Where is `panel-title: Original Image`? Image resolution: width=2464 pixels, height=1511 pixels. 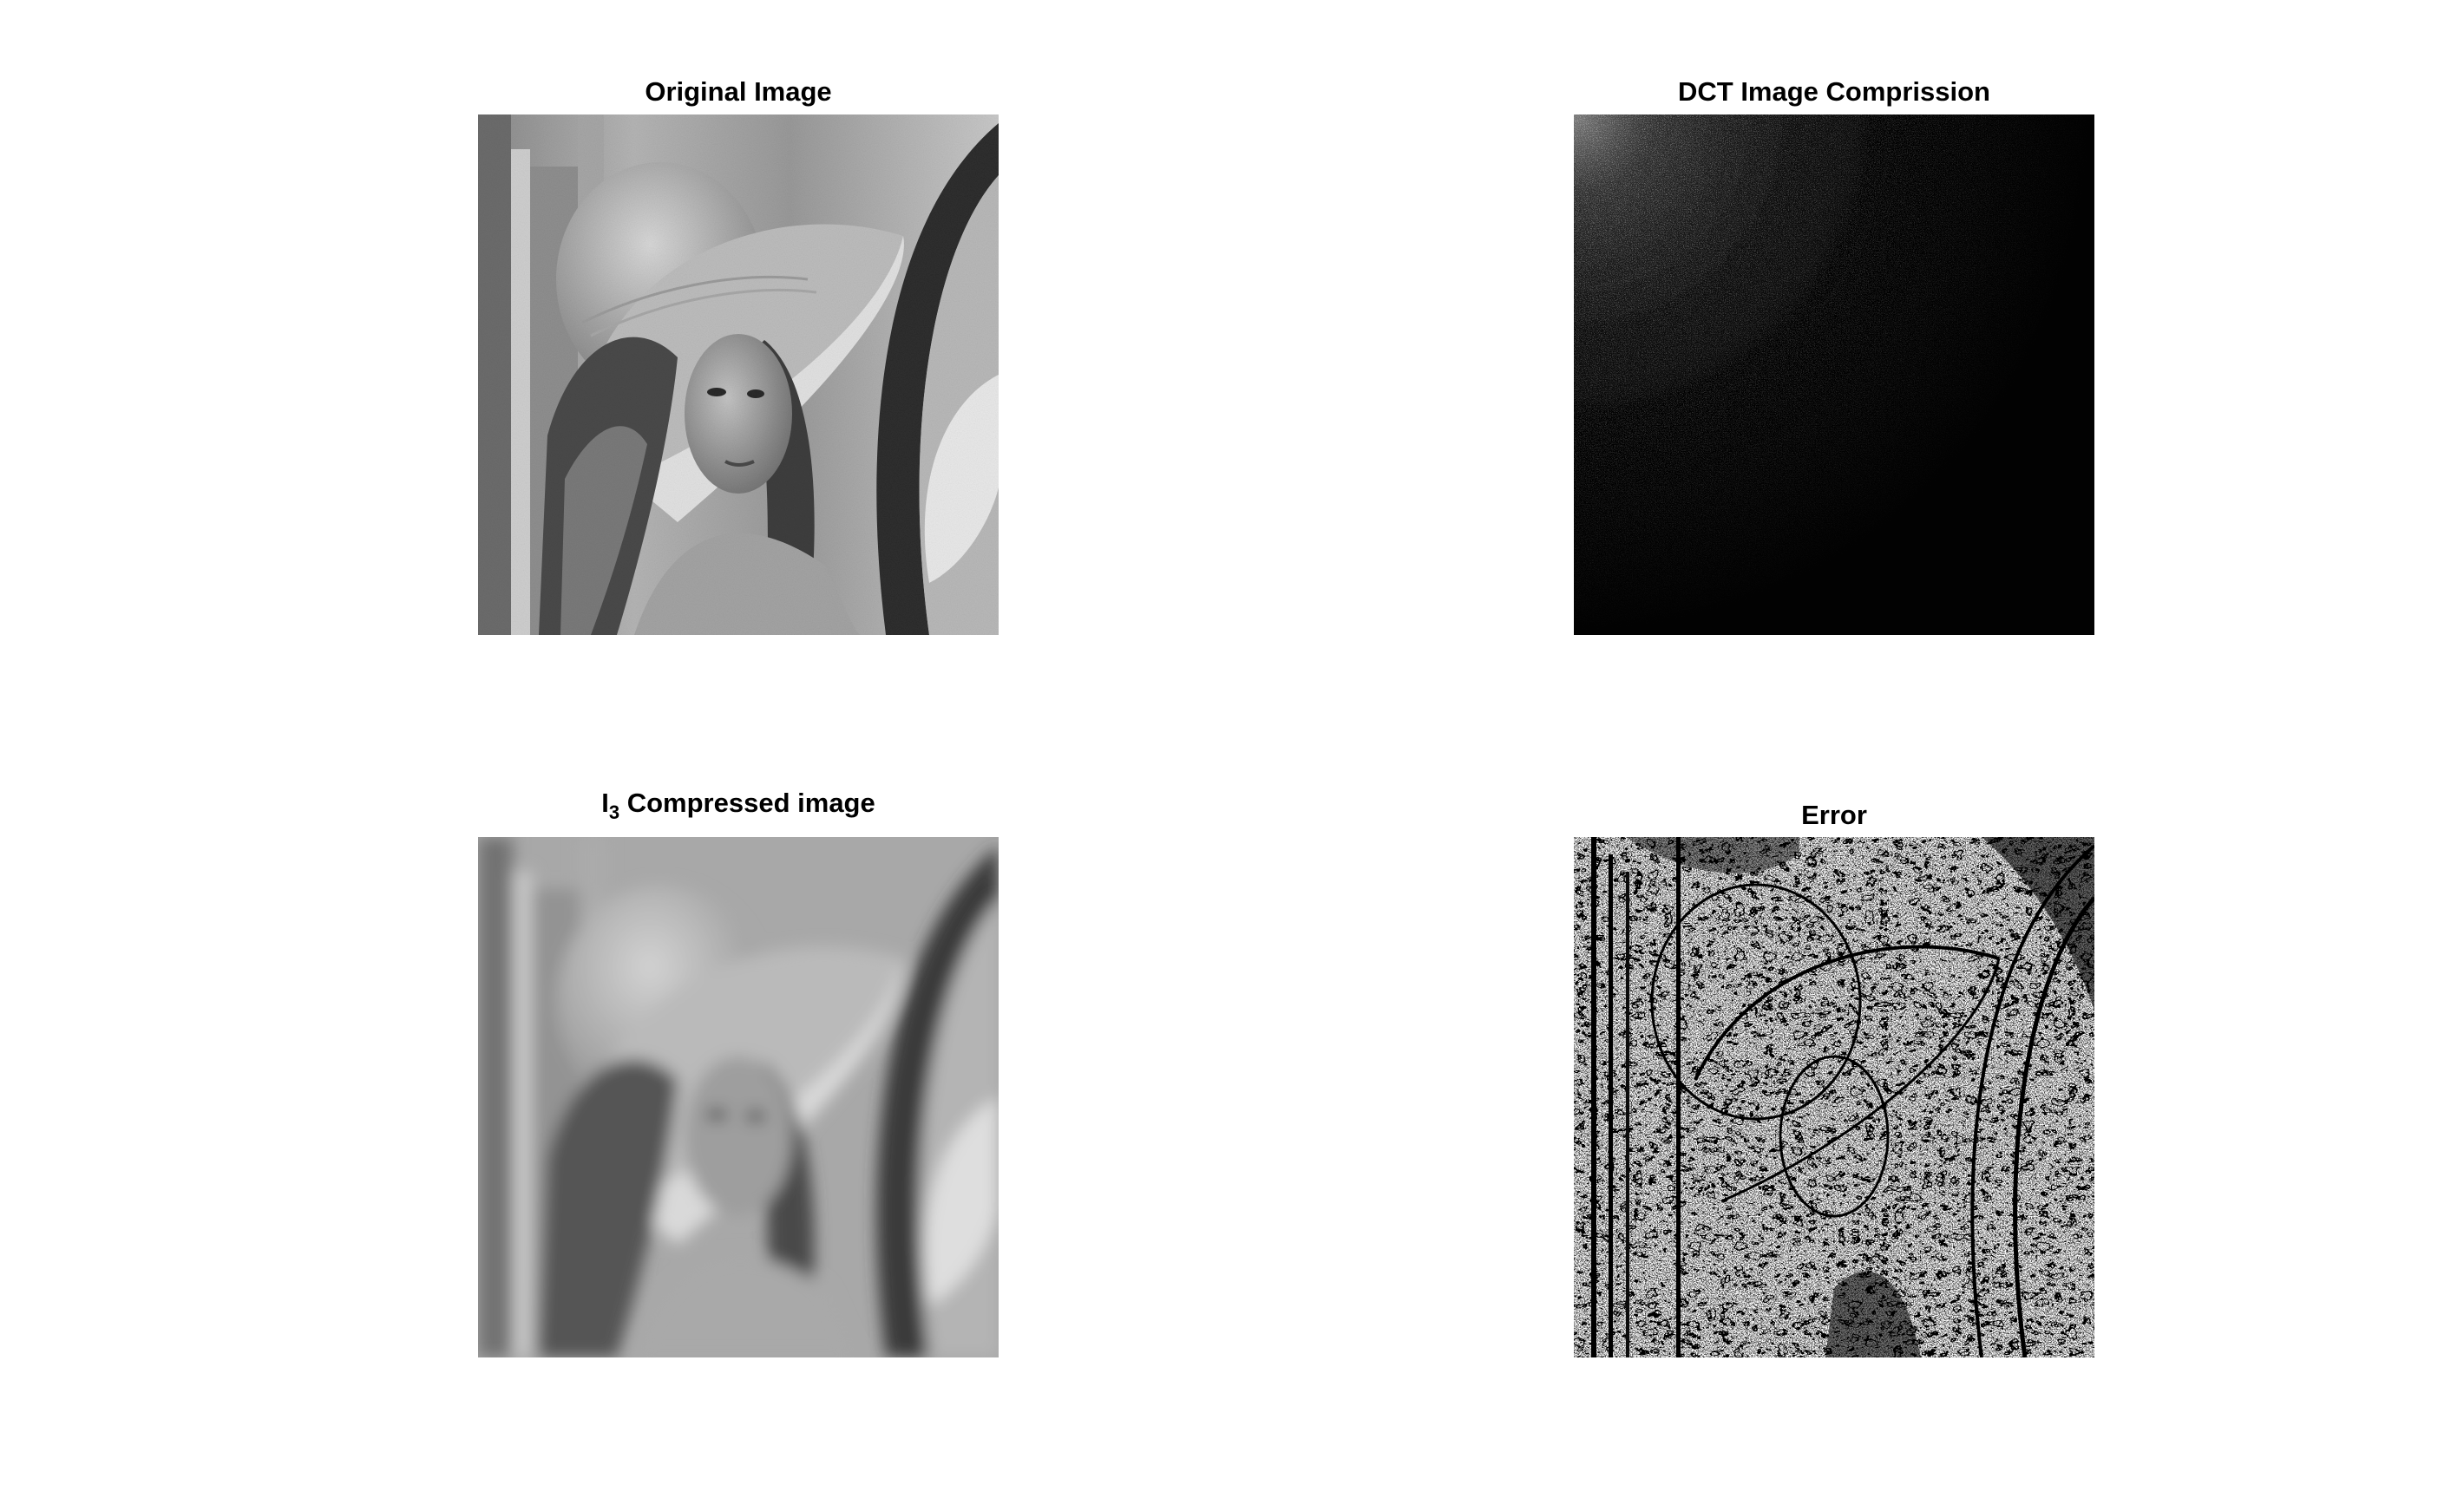
panel-title: Original Image is located at coordinates (738, 91).